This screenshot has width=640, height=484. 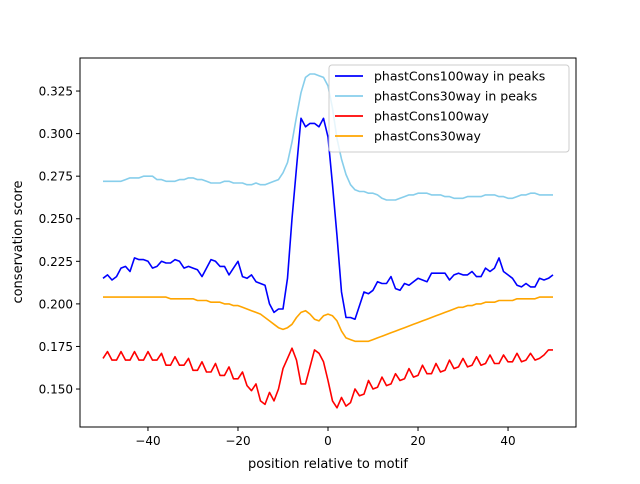 What do you see at coordinates (18, 241) in the screenshot?
I see `y-axis-label: conservation score` at bounding box center [18, 241].